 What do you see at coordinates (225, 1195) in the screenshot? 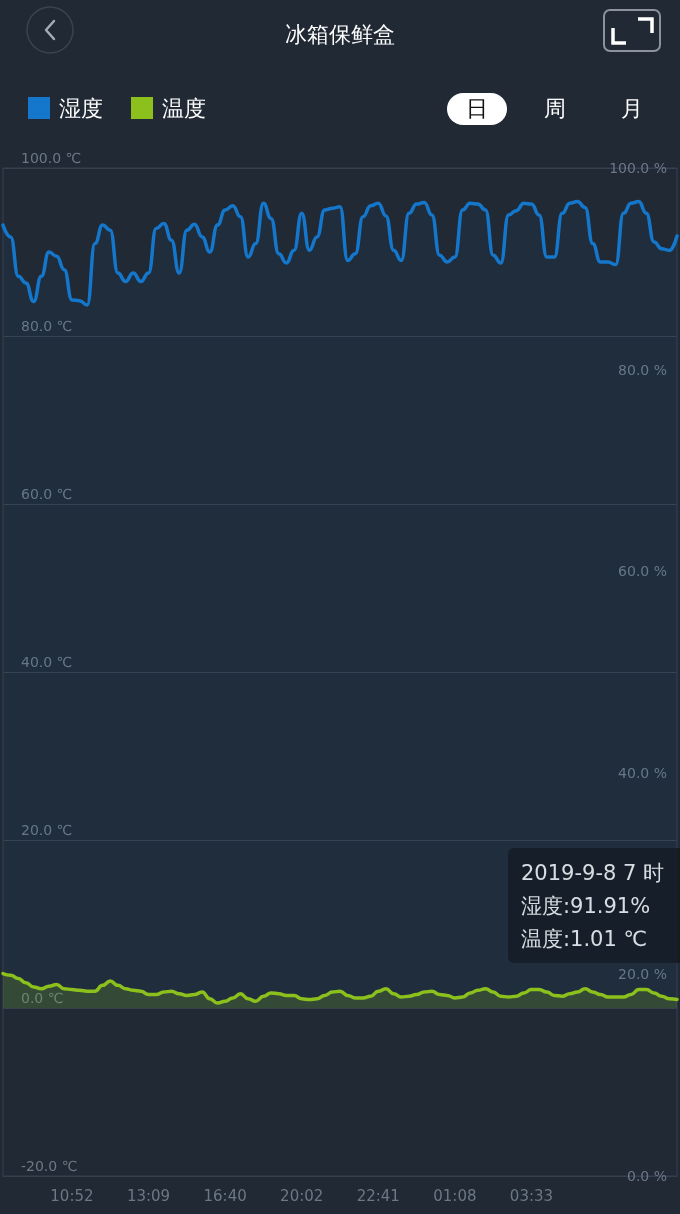
I see `x-tick-label: 16:40` at bounding box center [225, 1195].